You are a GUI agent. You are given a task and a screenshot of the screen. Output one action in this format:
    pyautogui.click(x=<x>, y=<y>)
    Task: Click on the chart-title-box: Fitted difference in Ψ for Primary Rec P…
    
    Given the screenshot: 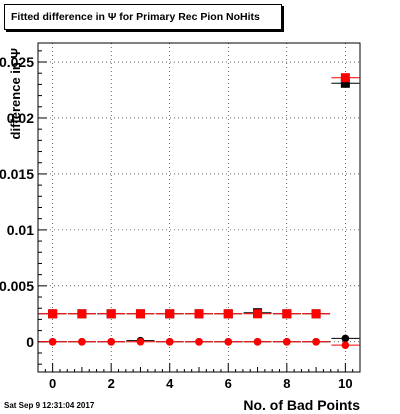 What is the action you would take?
    pyautogui.click(x=143, y=17)
    